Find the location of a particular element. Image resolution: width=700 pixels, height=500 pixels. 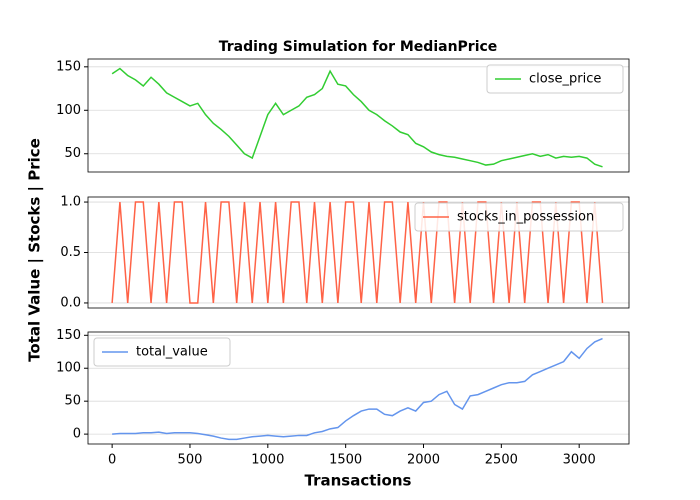

x-tick-label: 500 is located at coordinates (190, 460).